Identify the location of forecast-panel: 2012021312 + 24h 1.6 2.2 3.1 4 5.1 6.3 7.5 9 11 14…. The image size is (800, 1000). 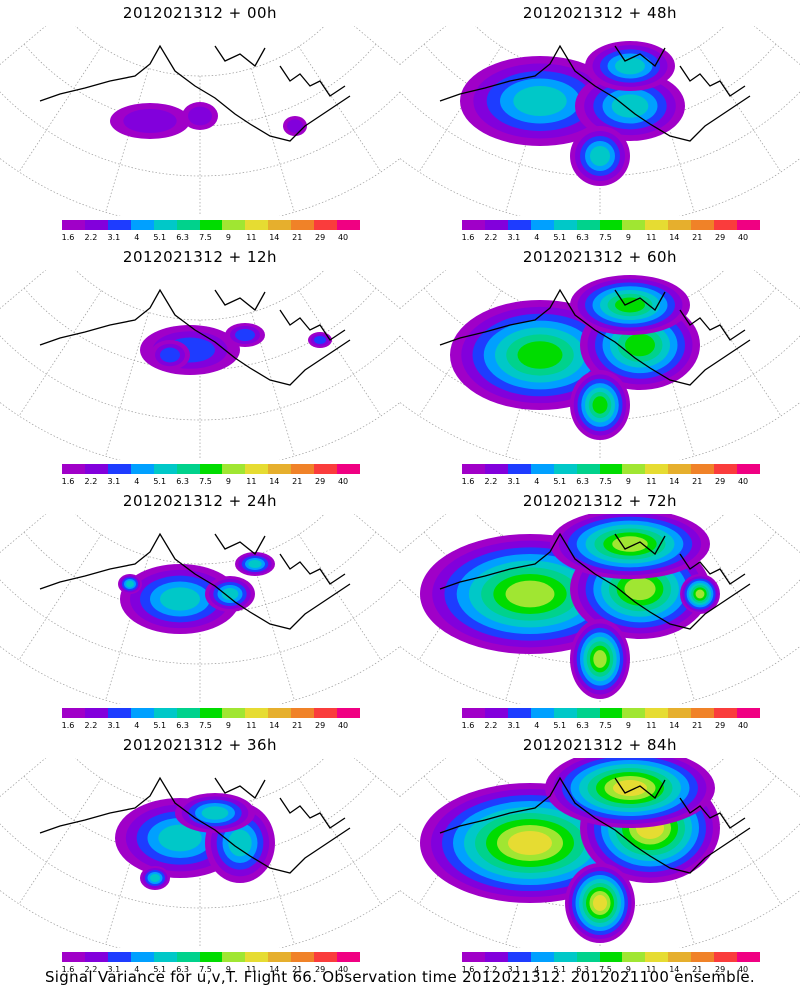
(200, 610).